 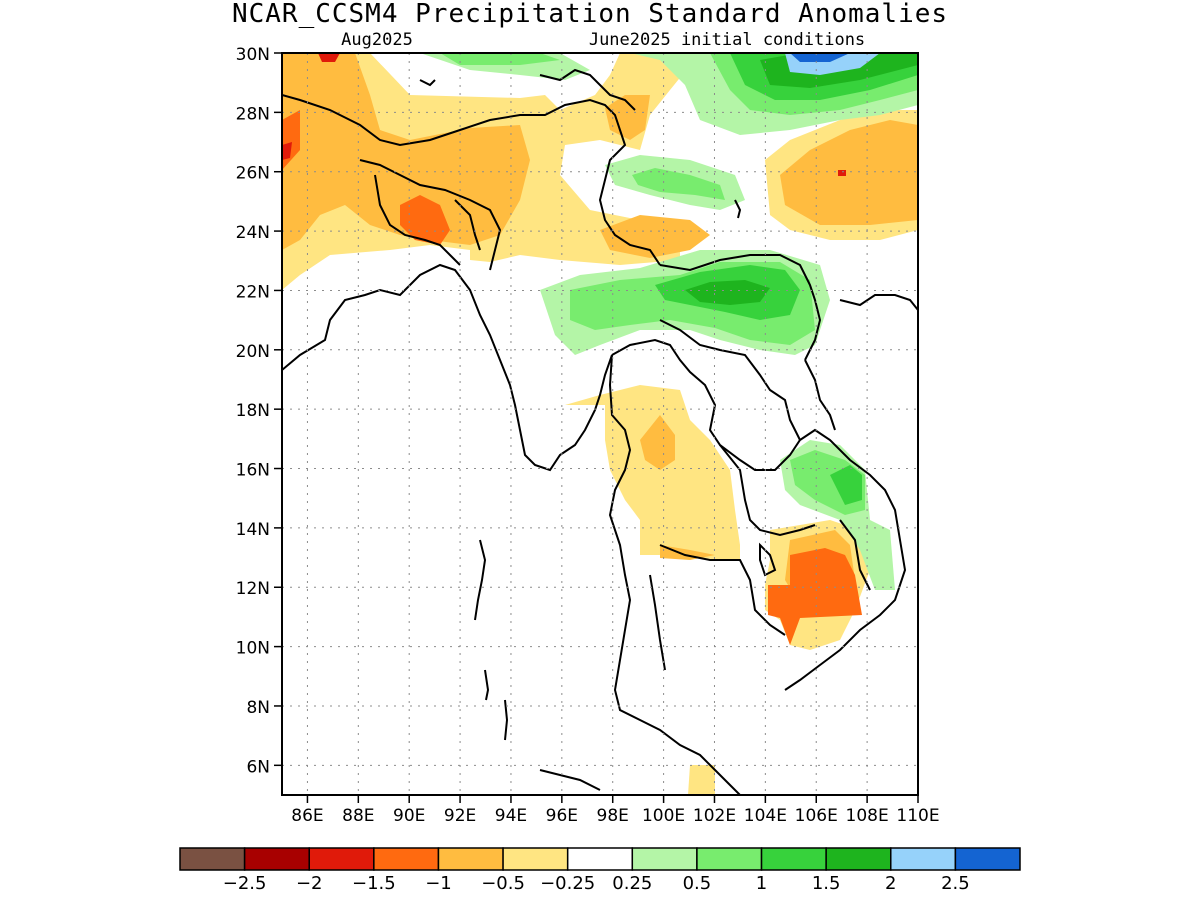 What do you see at coordinates (438, 883) in the screenshot?
I see `legend-label: −1` at bounding box center [438, 883].